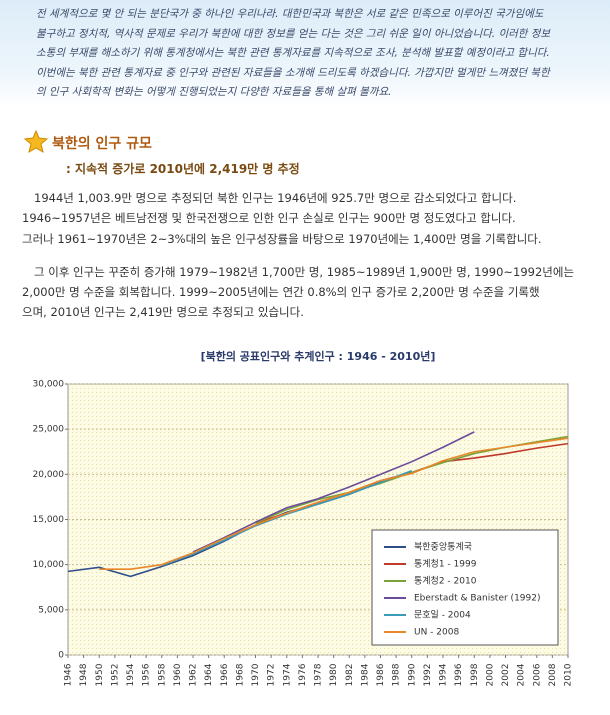 Image resolution: width=610 pixels, height=715 pixels. What do you see at coordinates (334, 674) in the screenshot?
I see `x-tick-label: 1980` at bounding box center [334, 674].